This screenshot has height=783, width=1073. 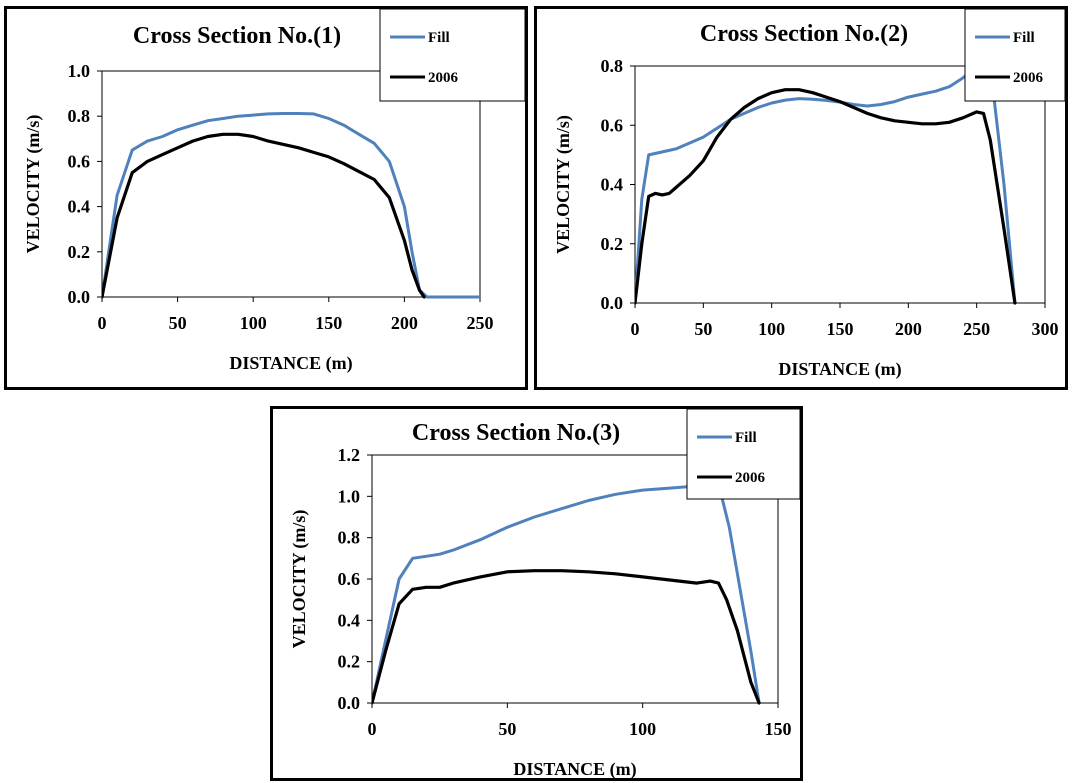 I want to click on y-tick-label: 1.2, so click(x=349, y=455).